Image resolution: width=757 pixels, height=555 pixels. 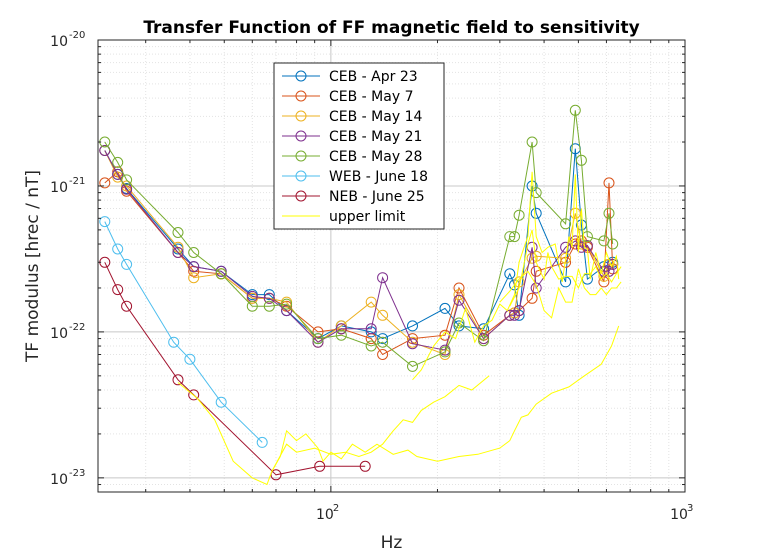 I want to click on legend-label: upper limit, so click(x=367, y=217).